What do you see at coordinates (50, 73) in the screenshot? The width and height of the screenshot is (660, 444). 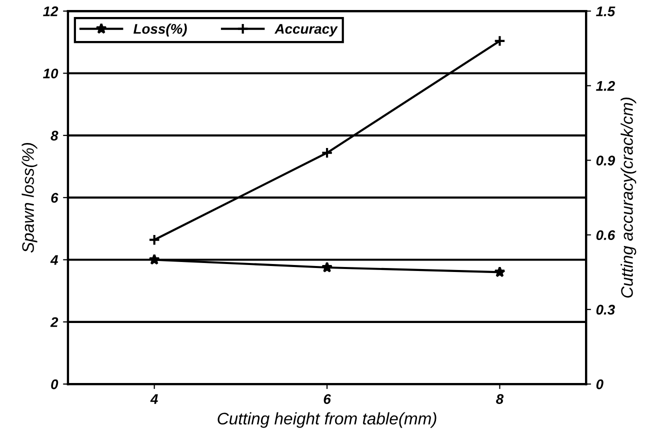 I see `y-tick-label: 10` at bounding box center [50, 73].